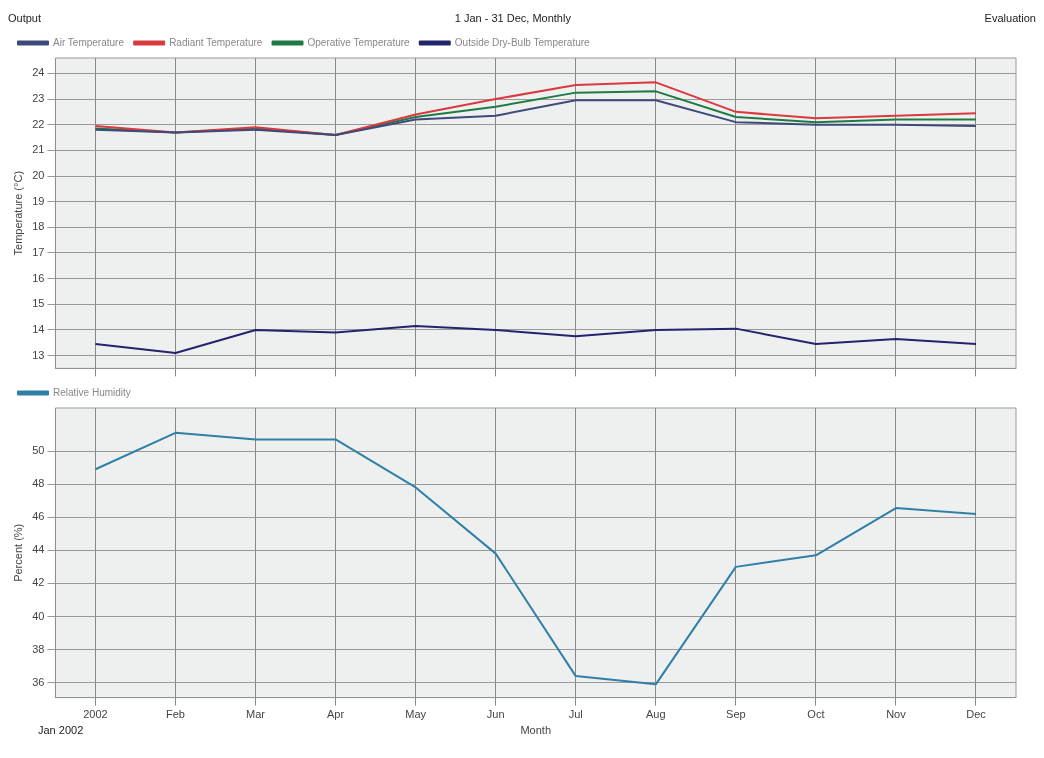 The height and width of the screenshot is (758, 1044). I want to click on x-tick-label: Nov, so click(896, 714).